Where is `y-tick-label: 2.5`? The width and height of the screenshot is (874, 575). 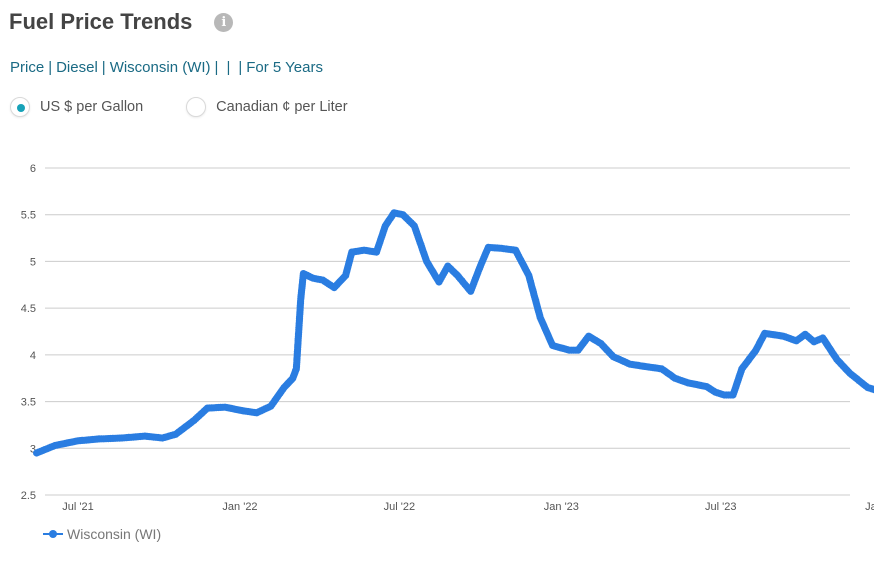
y-tick-label: 2.5 is located at coordinates (28, 496).